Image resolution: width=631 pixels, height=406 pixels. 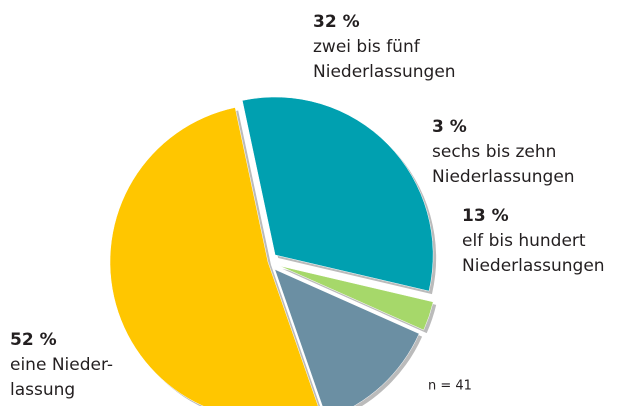 I want to click on category-label: eine Nieder-lassung, so click(x=61, y=377).